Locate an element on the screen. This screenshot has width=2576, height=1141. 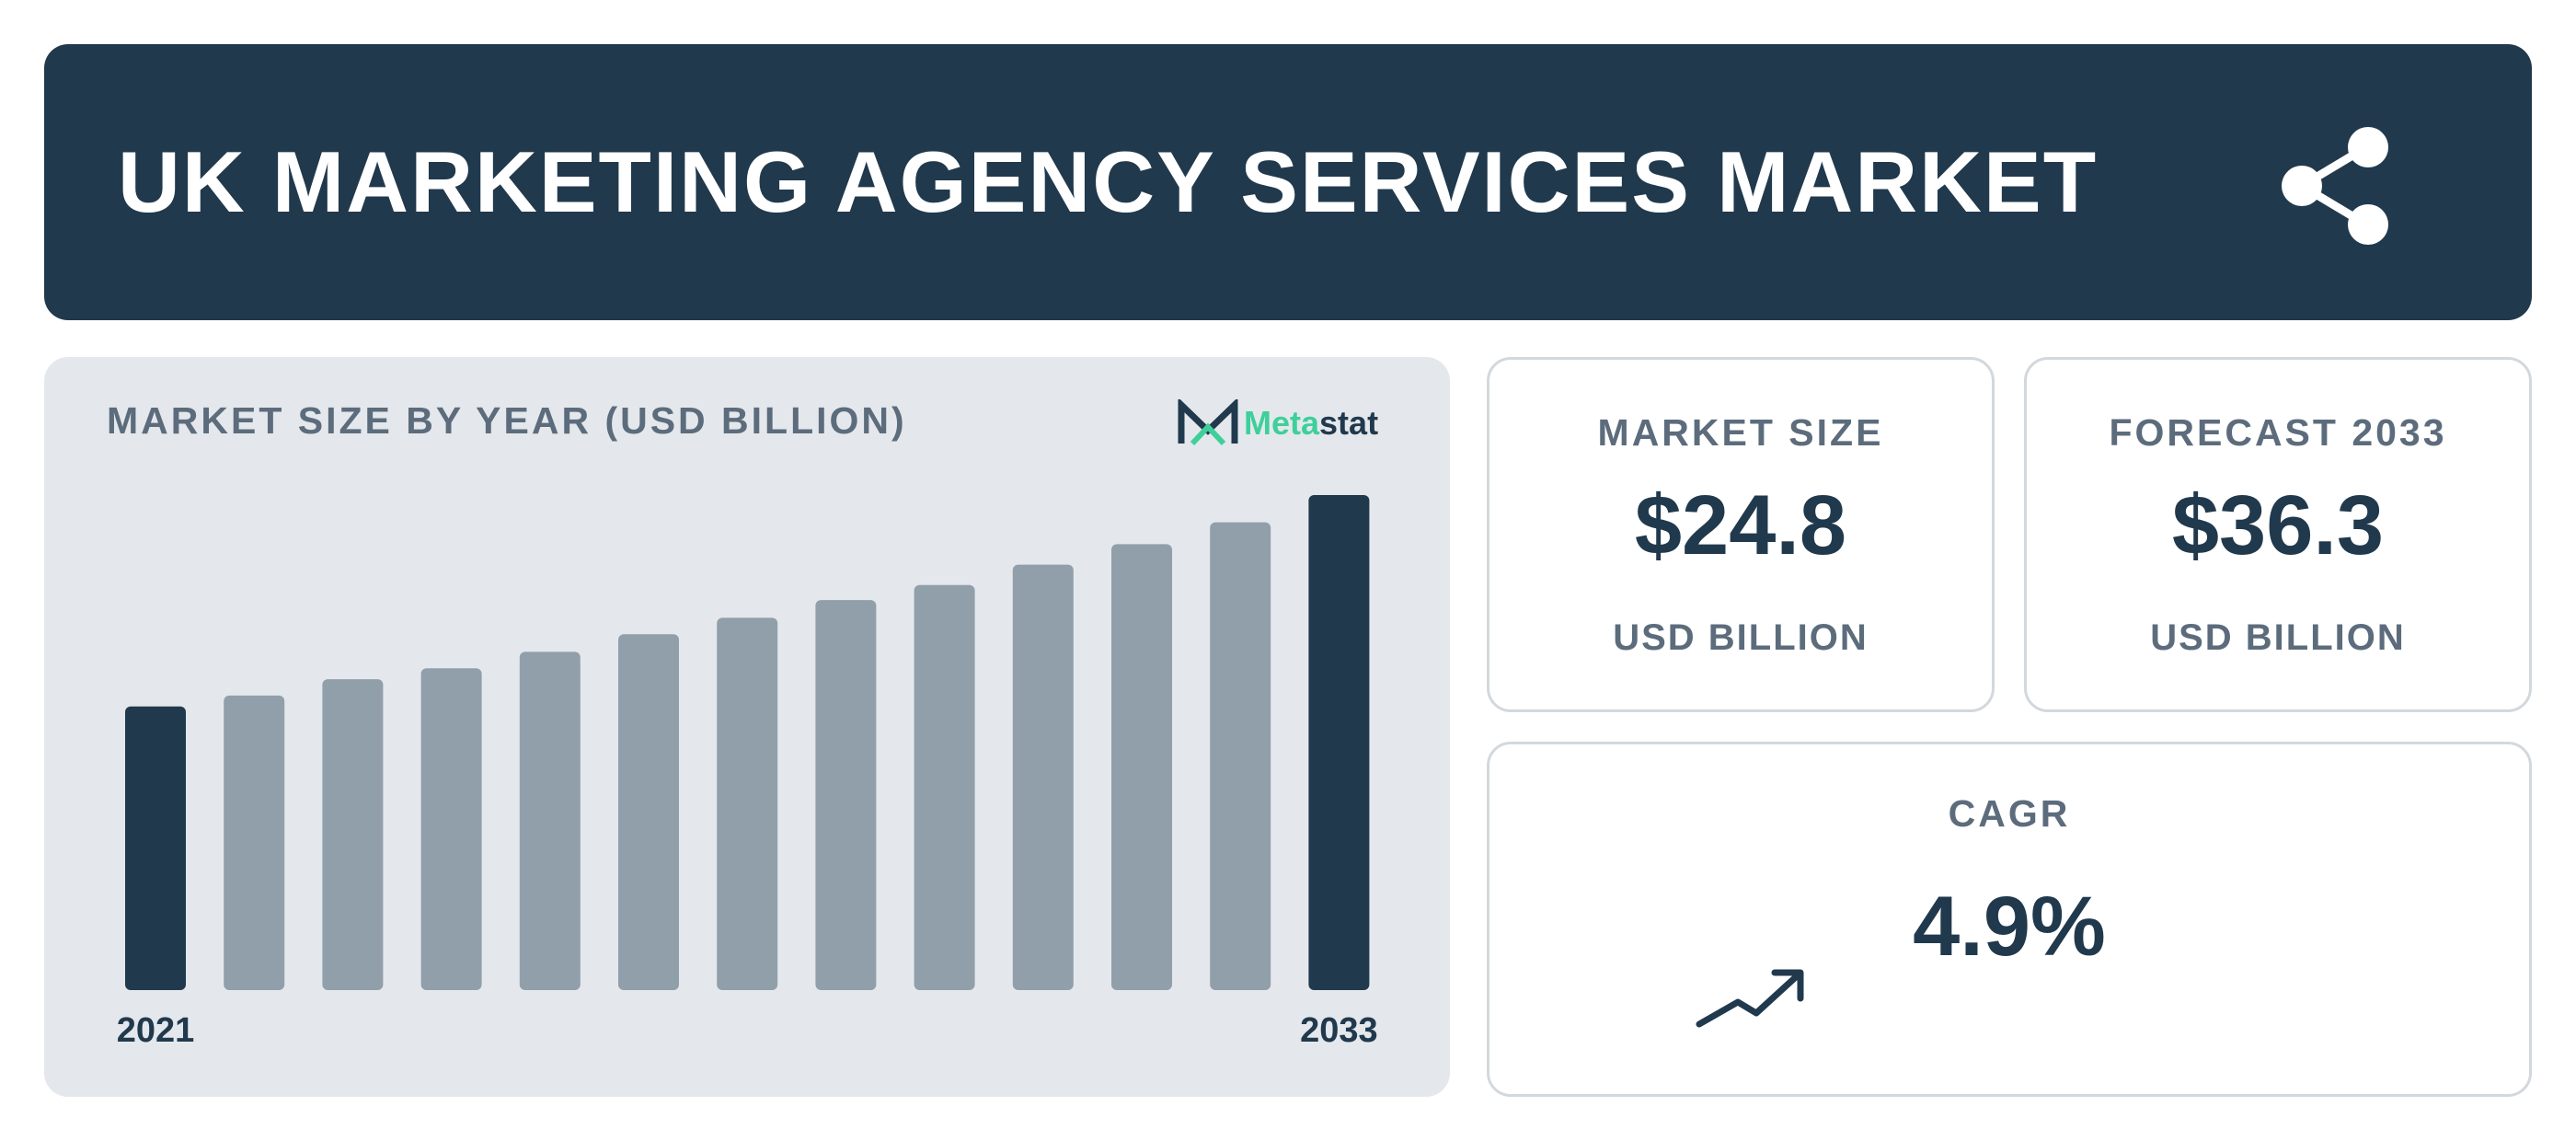
bar-2023 is located at coordinates (353, 835).